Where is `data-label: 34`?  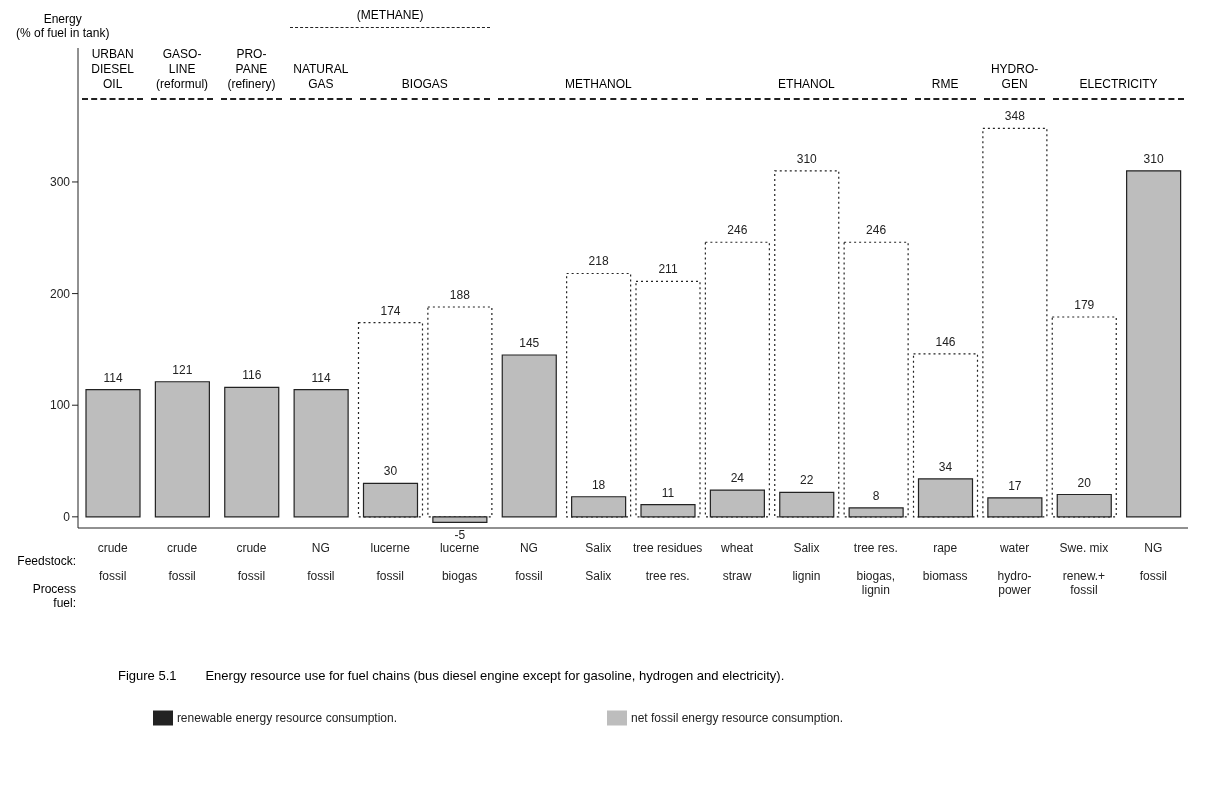
data-label: 34 is located at coordinates (945, 466).